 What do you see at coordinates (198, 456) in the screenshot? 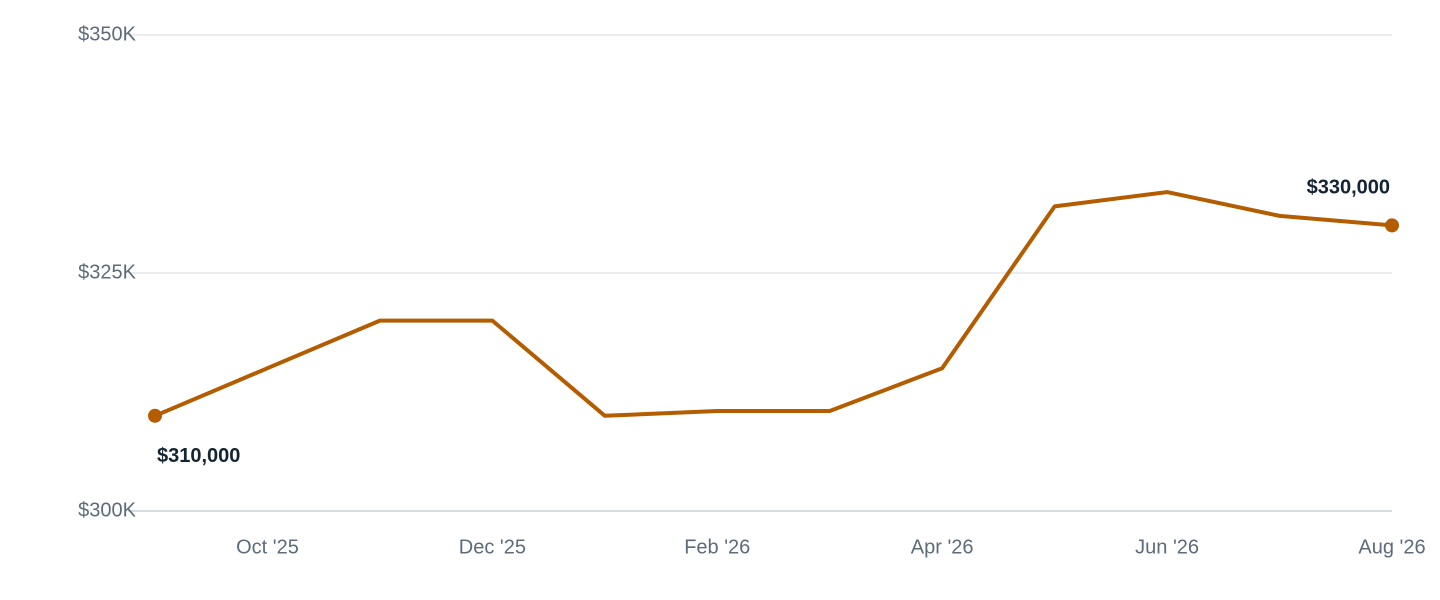
I see `value-label: $310,000` at bounding box center [198, 456].